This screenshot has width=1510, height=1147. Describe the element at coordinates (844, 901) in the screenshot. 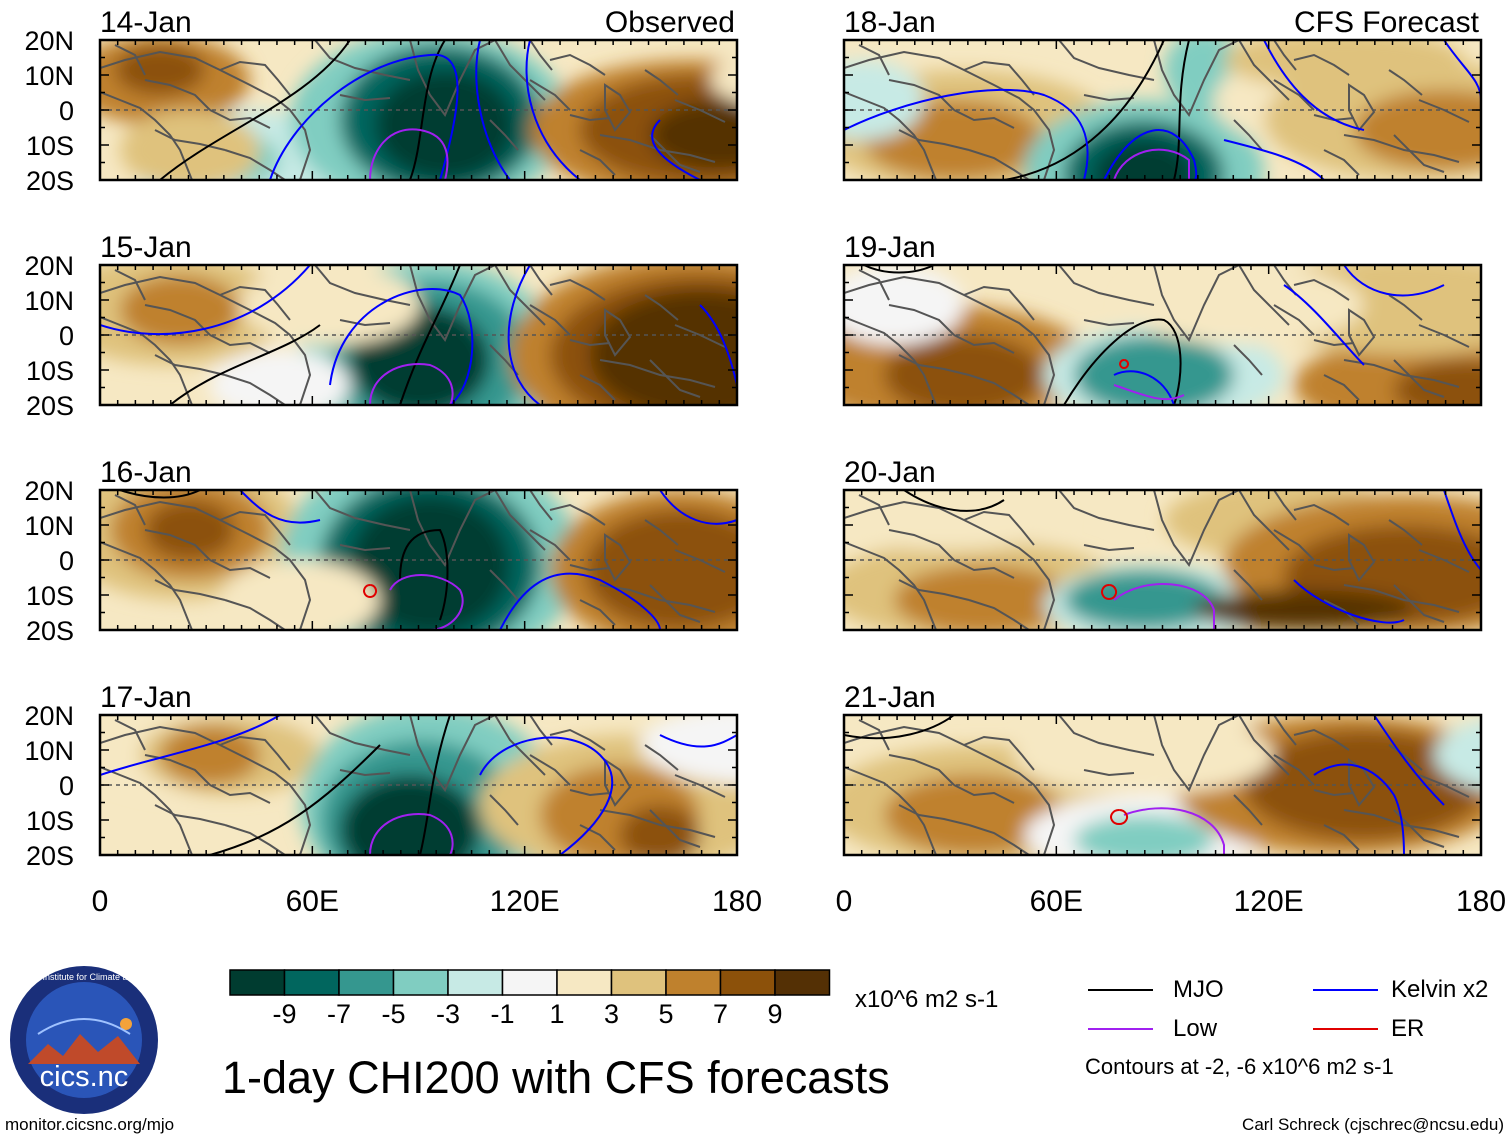

I see `lon-label: 0` at that location.